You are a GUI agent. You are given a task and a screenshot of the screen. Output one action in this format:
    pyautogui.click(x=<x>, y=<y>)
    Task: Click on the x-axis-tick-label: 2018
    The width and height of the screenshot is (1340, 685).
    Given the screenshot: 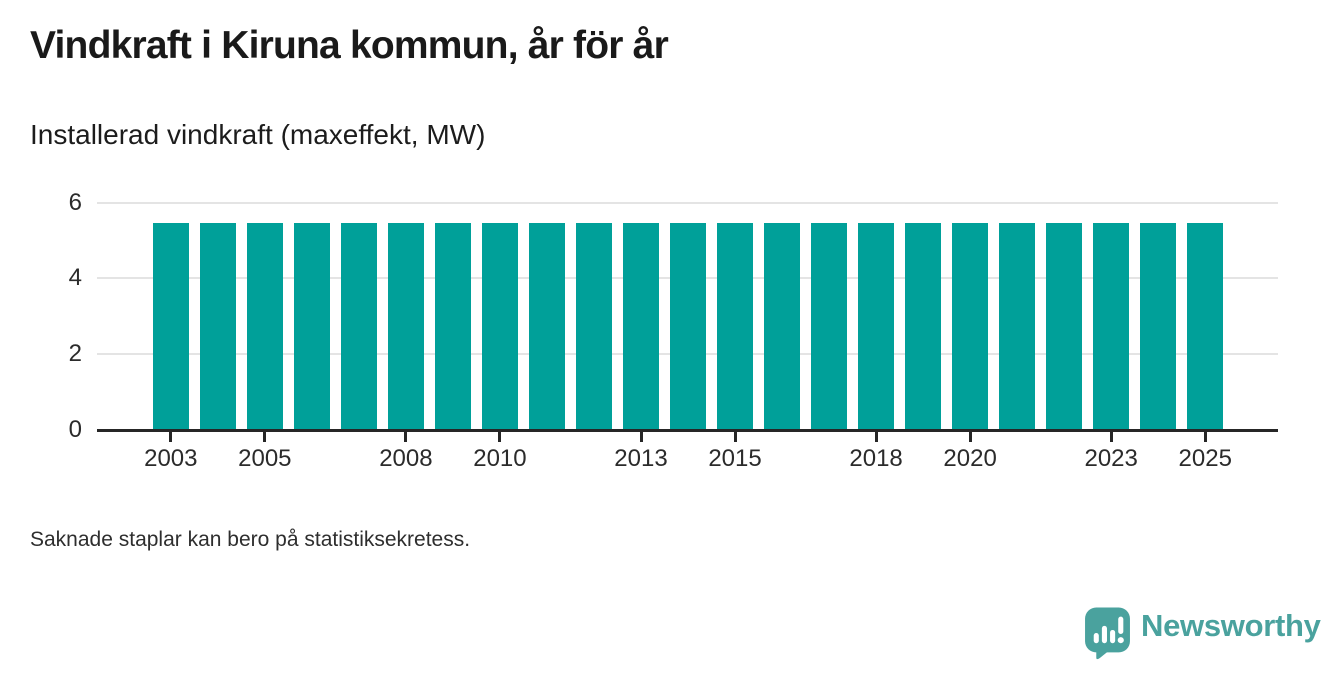 What is the action you would take?
    pyautogui.click(x=876, y=458)
    